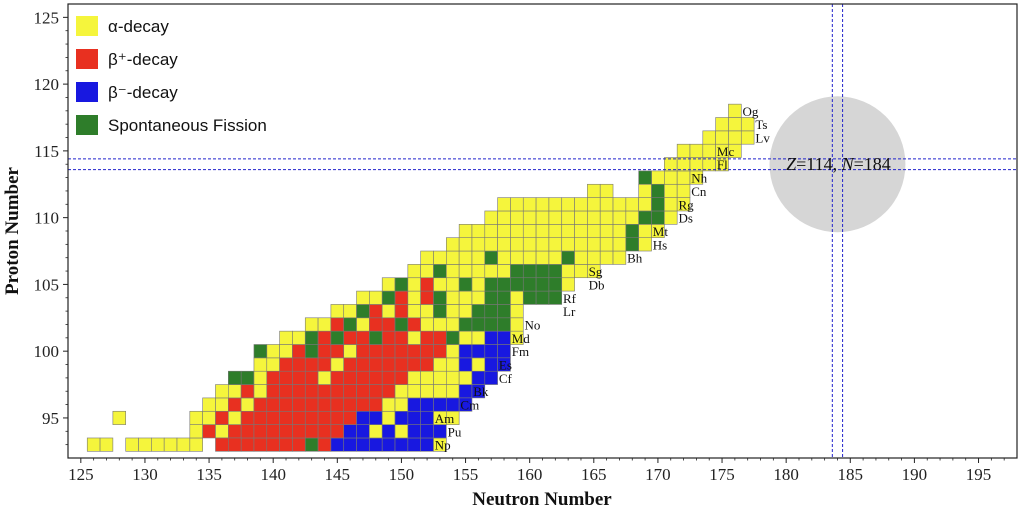 This screenshot has height=511, width=1024. Describe the element at coordinates (660, 244) in the screenshot. I see `element-label-hs: Hs` at that location.